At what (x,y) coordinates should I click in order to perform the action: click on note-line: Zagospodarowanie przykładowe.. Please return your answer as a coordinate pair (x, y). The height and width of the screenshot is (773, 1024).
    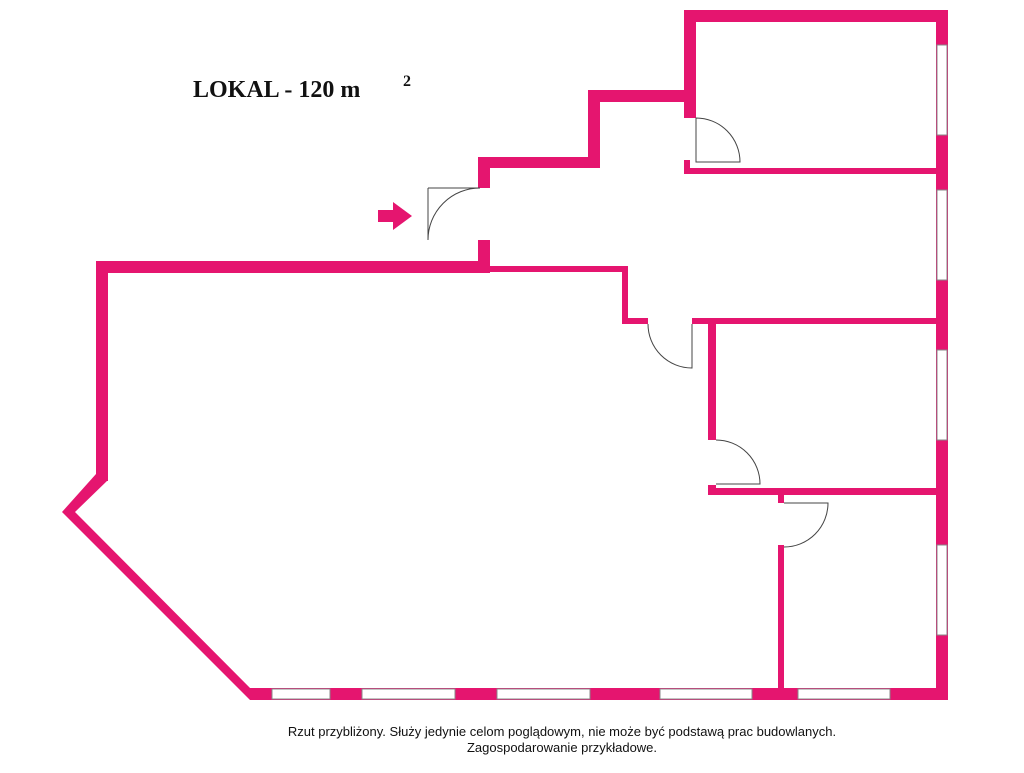
    Looking at the image, I should click on (562, 747).